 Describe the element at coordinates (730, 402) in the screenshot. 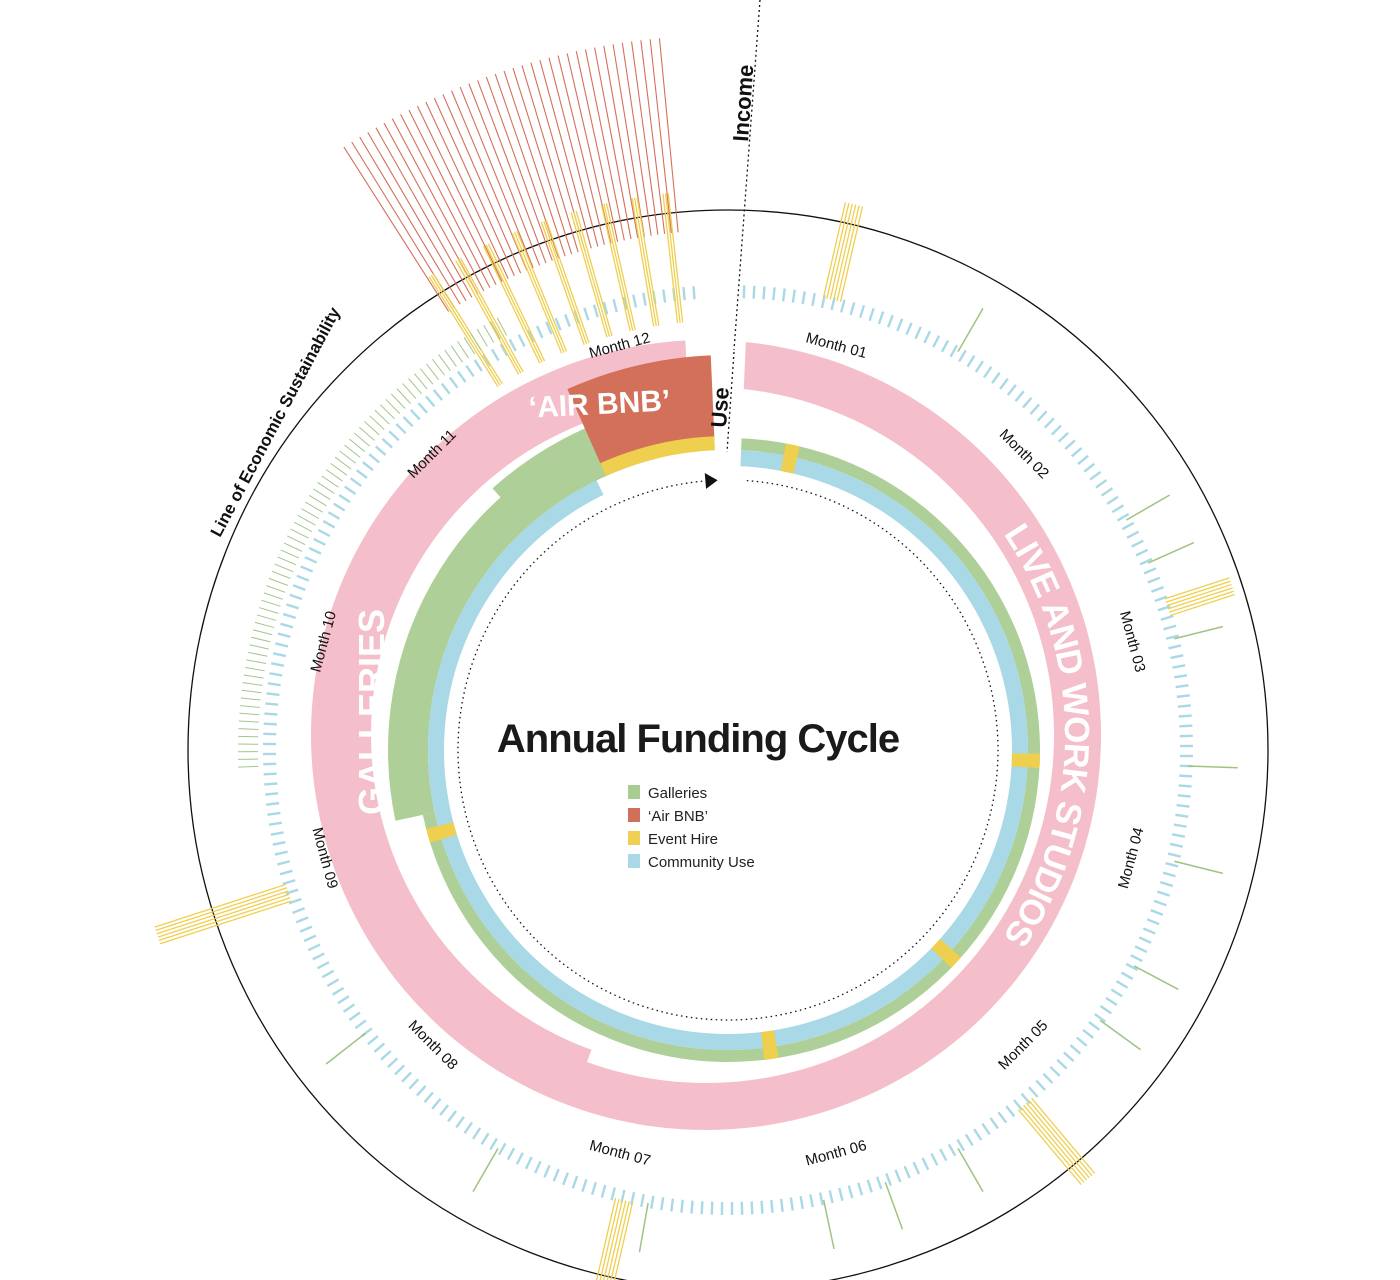

I see `use-divider-line` at that location.